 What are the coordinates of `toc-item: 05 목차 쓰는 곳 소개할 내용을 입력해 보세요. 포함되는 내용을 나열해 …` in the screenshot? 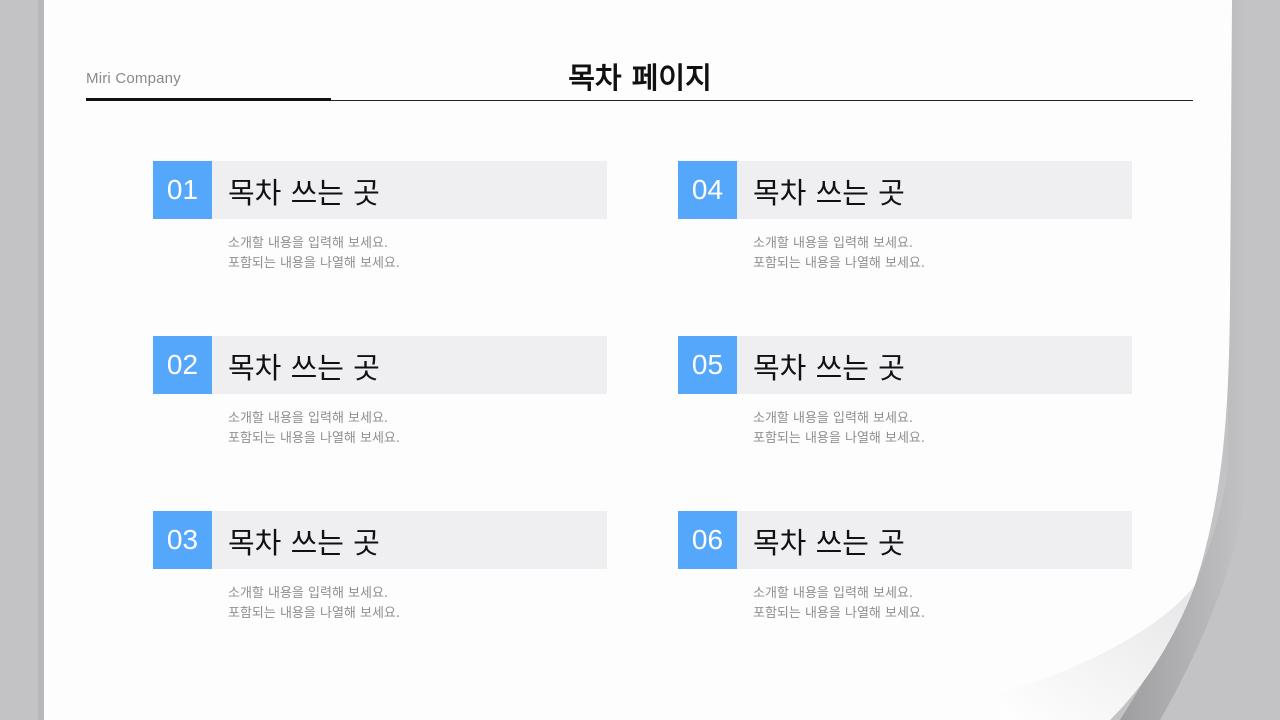 It's located at (905, 396).